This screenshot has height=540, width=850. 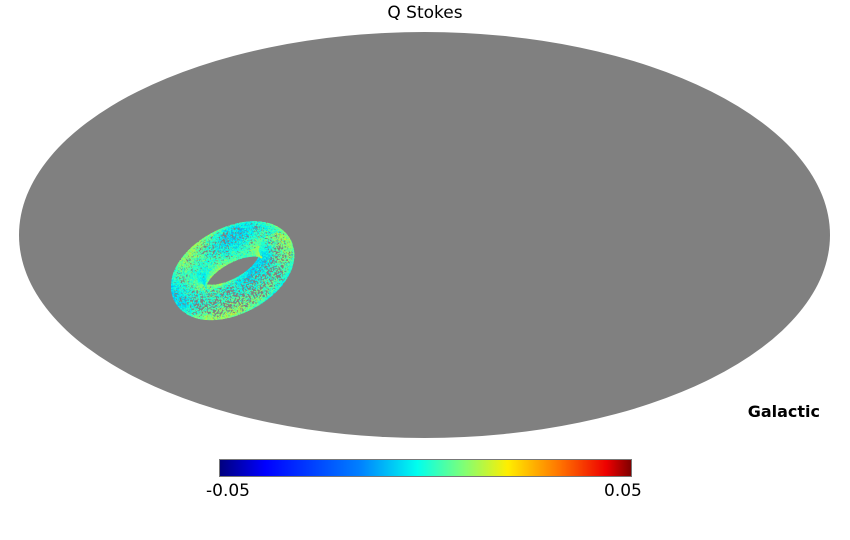 I want to click on colorbar-gradient, so click(x=425, y=468).